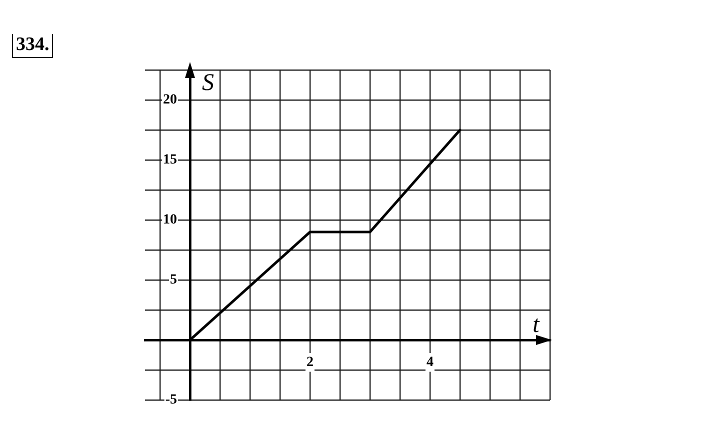 Image resolution: width=720 pixels, height=446 pixels. I want to click on x-axis-title: t, so click(536, 325).